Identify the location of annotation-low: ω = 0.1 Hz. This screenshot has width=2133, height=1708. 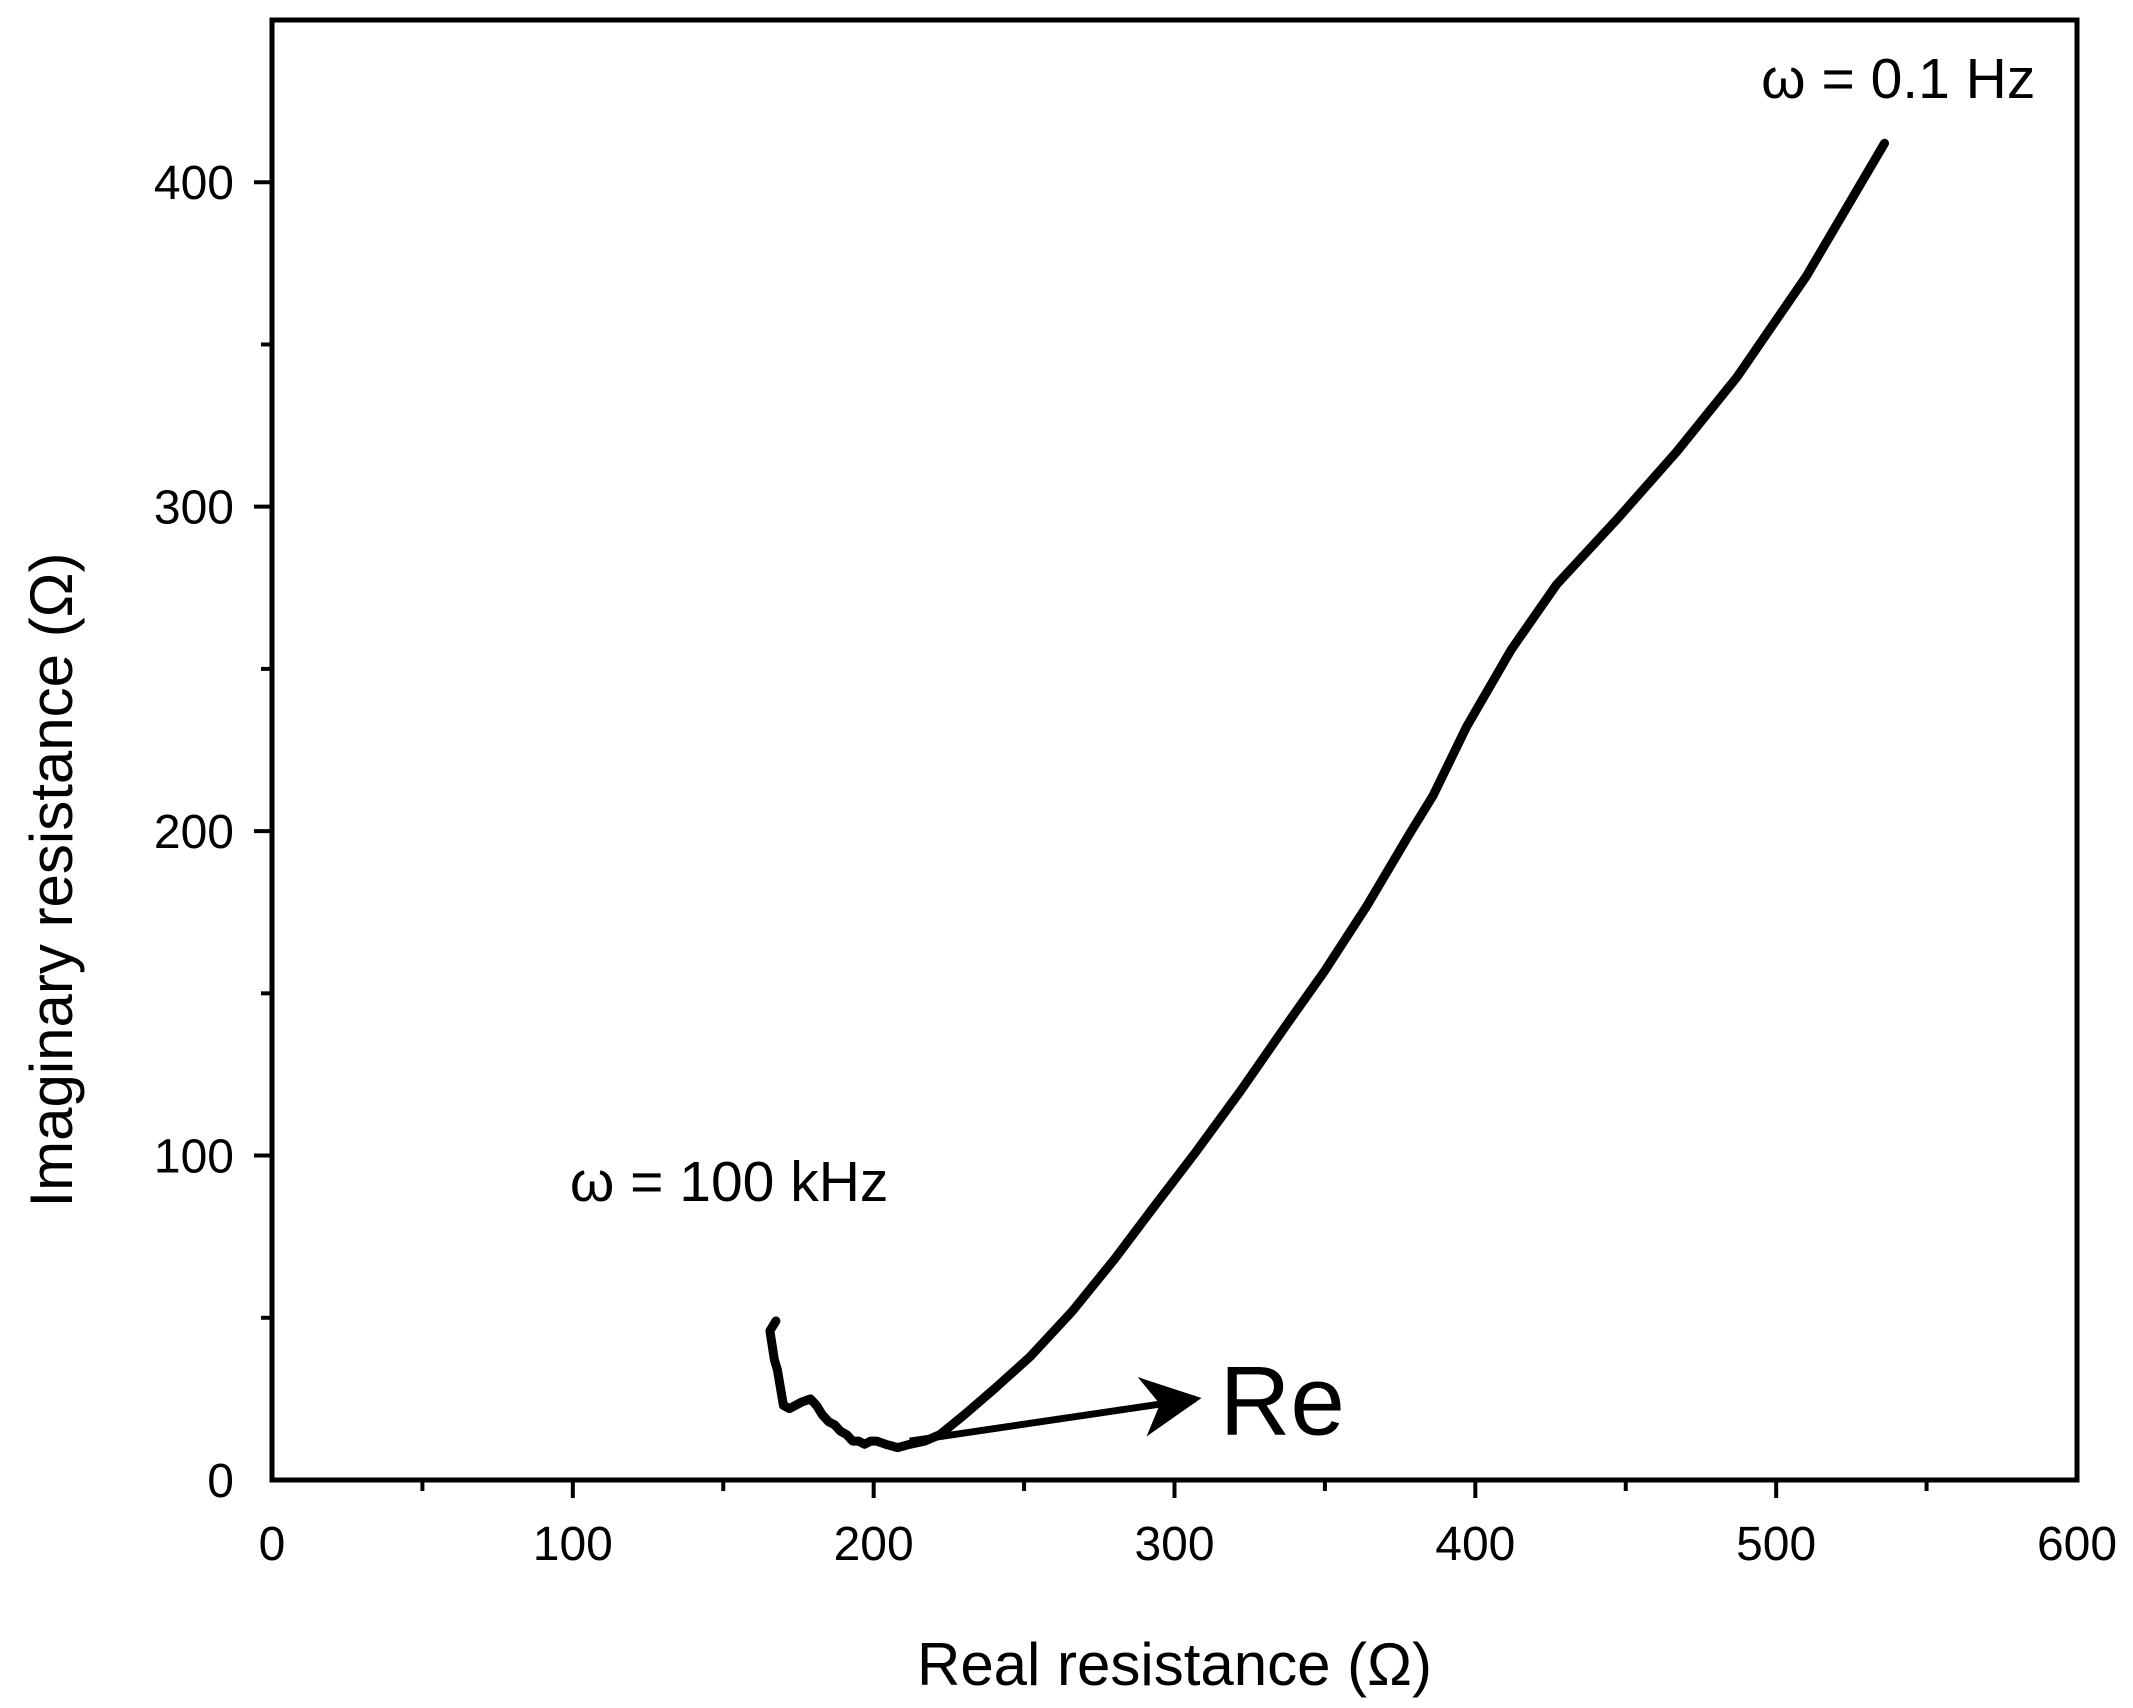
(1898, 79).